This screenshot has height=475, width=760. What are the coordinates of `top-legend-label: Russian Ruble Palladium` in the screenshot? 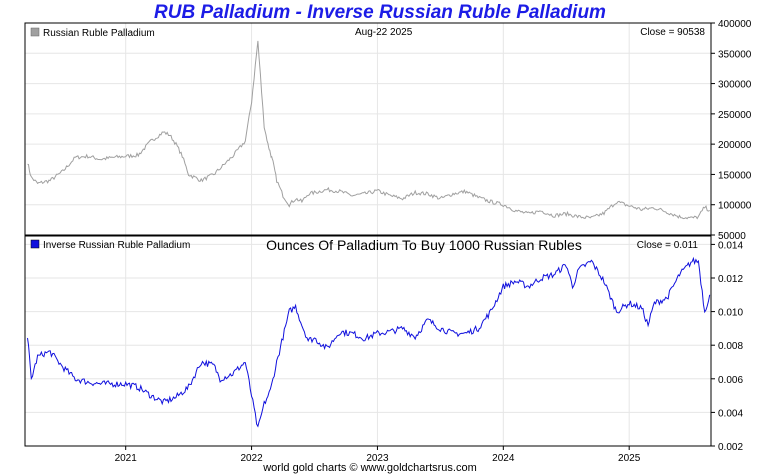 It's located at (99, 33).